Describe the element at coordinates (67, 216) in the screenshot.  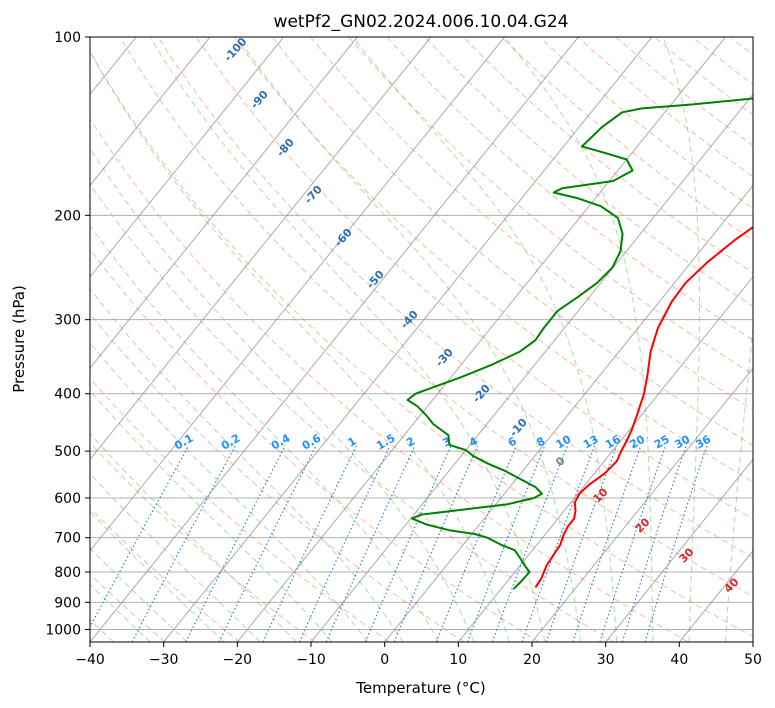
I see `y-tick-label: 200` at that location.